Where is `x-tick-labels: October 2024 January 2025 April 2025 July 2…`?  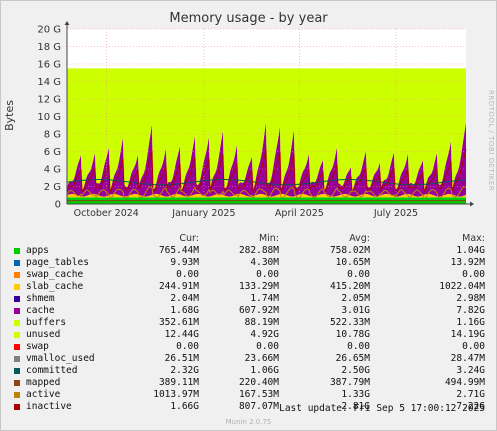
x-tick-labels: October 2024 January 2025 April 2025 July 2… is located at coordinates (246, 213).